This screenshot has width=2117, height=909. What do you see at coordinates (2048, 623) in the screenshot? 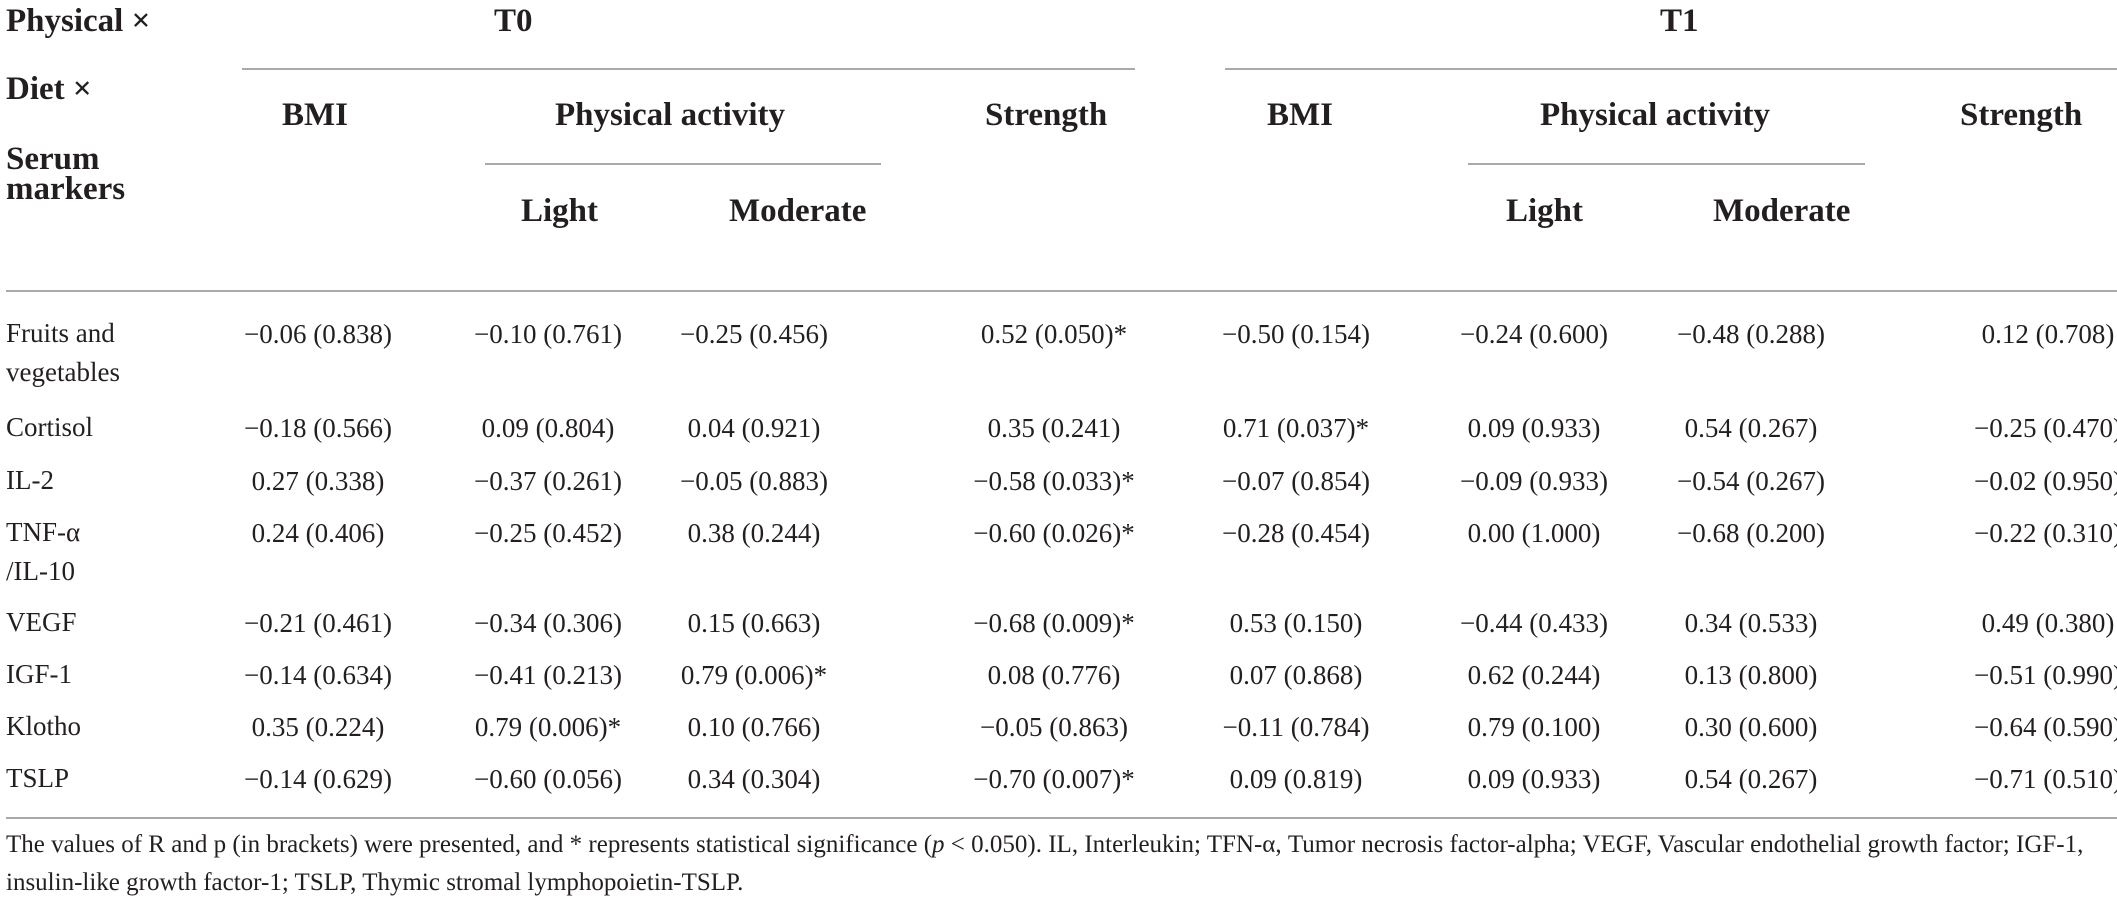
I see `table-cell: 0.49 (0.380)` at bounding box center [2048, 623].